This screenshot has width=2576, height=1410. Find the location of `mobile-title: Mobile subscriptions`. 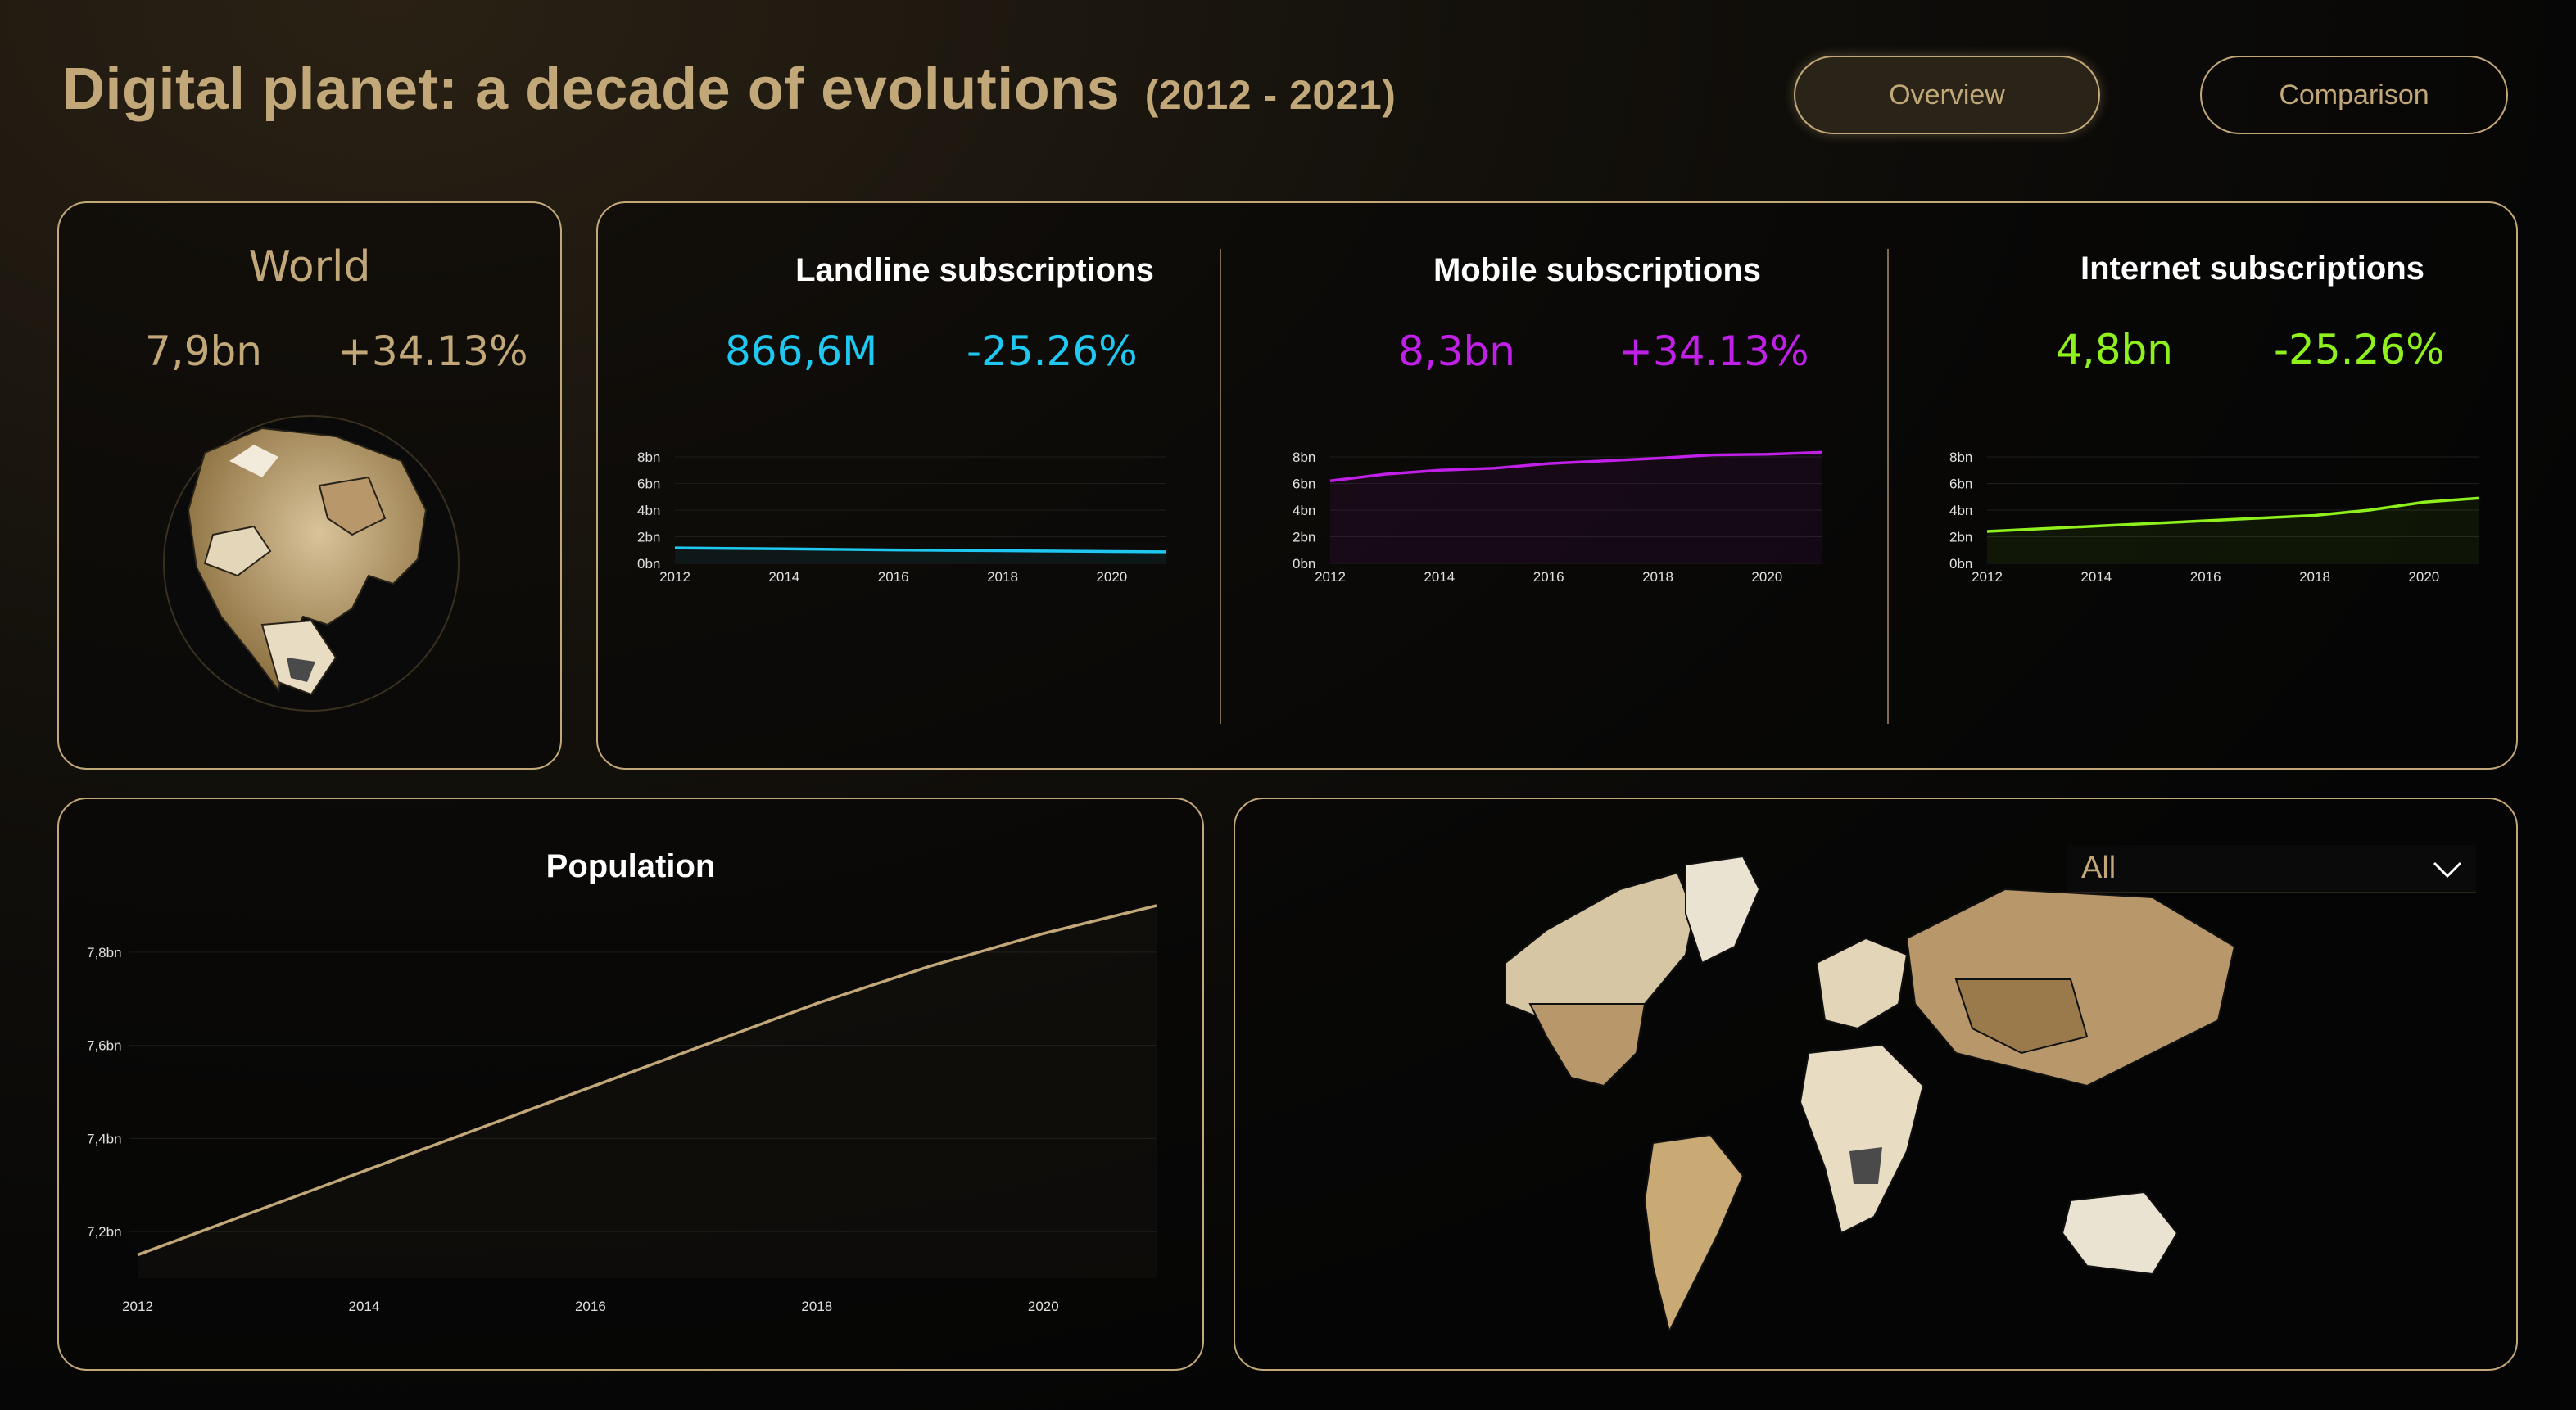

mobile-title: Mobile subscriptions is located at coordinates (1597, 270).